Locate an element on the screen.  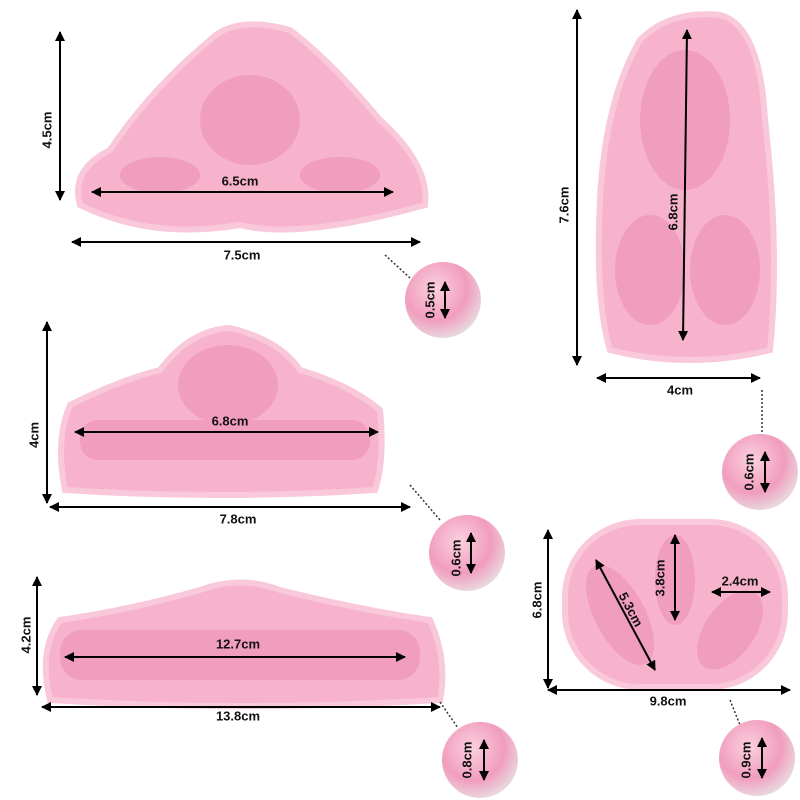
width-label: 7.5cm is located at coordinates (242, 254).